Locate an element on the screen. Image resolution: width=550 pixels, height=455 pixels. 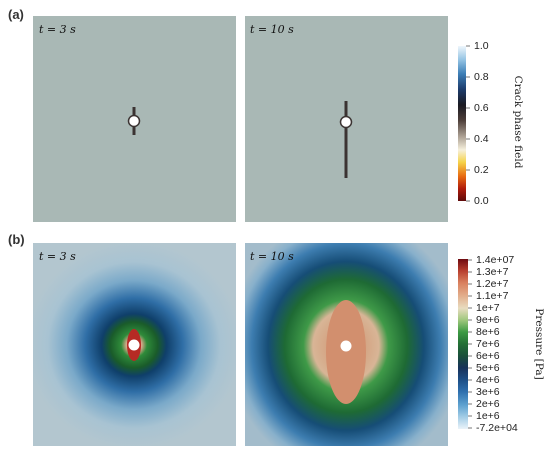
crack-tick-label: 0.8 is located at coordinates (481, 77).